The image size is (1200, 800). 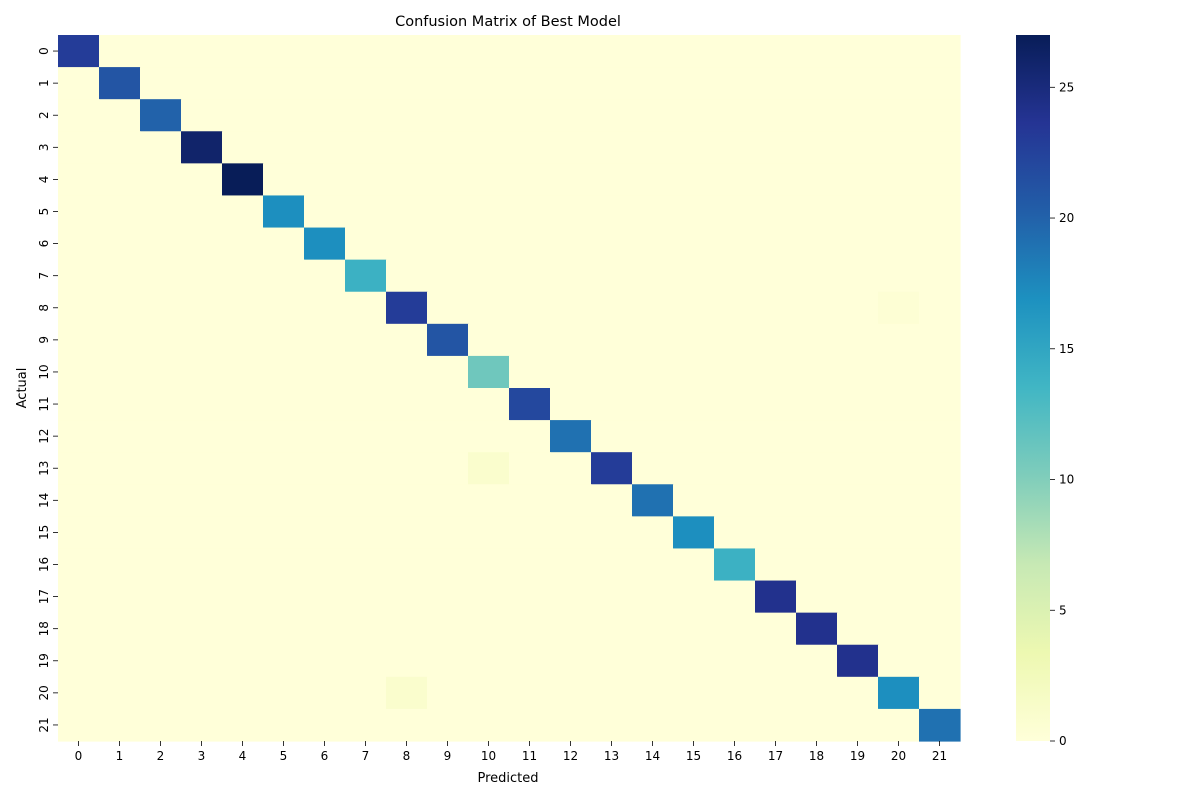 I want to click on x-tick-label: 1, so click(x=120, y=756).